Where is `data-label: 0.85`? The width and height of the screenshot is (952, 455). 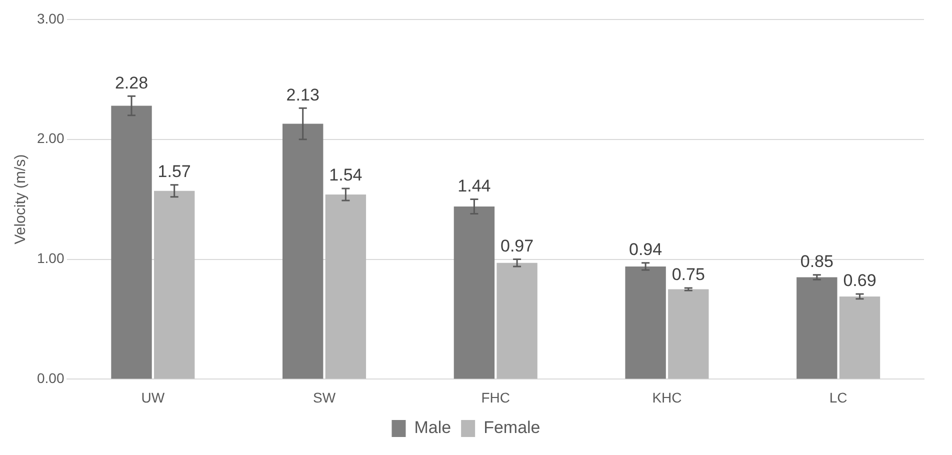 data-label: 0.85 is located at coordinates (817, 262).